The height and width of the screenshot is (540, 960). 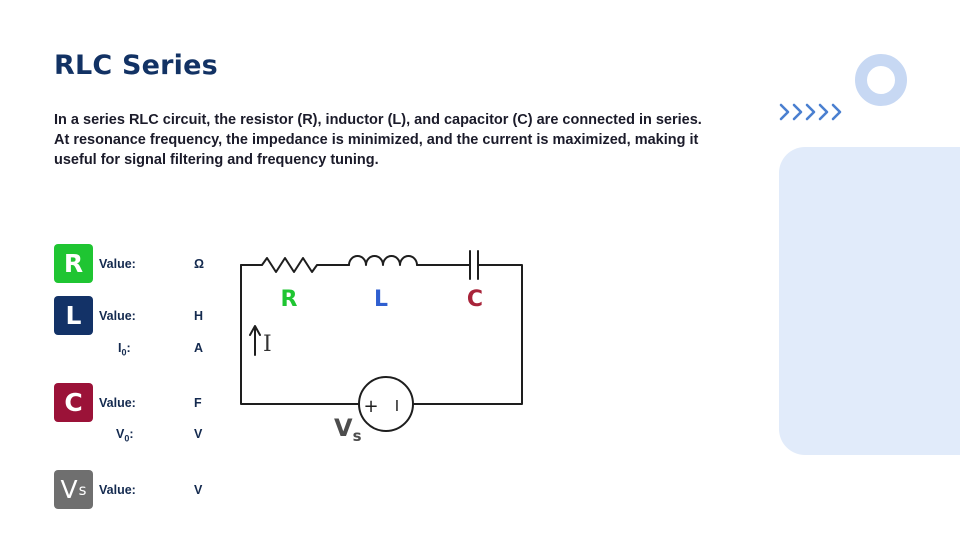 What do you see at coordinates (289, 299) in the screenshot?
I see `circuit-label-r: R` at bounding box center [289, 299].